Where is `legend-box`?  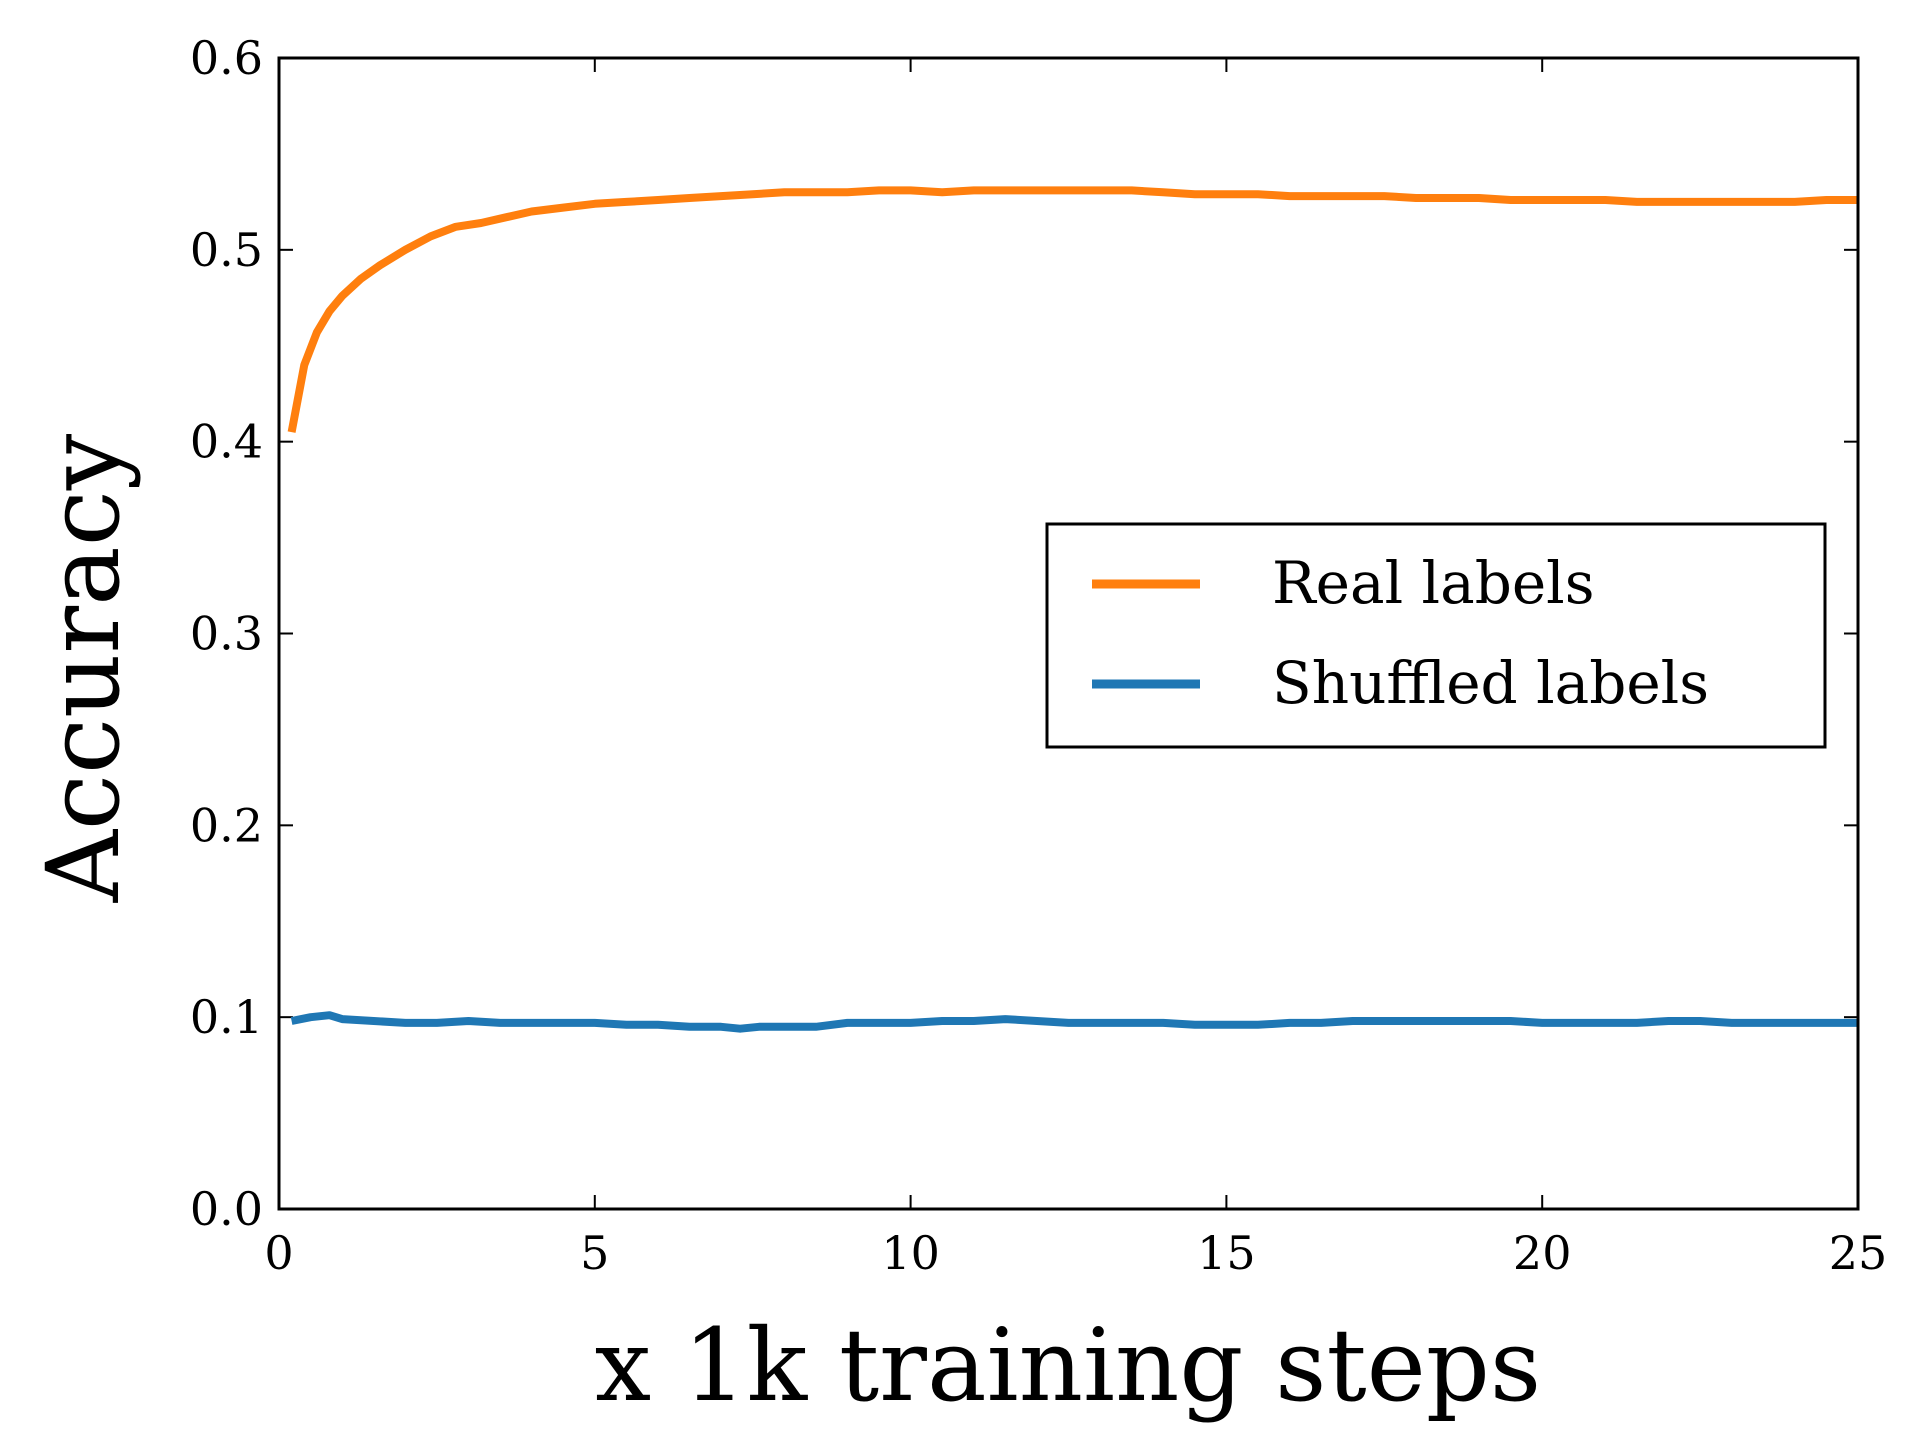 legend-box is located at coordinates (1436, 635).